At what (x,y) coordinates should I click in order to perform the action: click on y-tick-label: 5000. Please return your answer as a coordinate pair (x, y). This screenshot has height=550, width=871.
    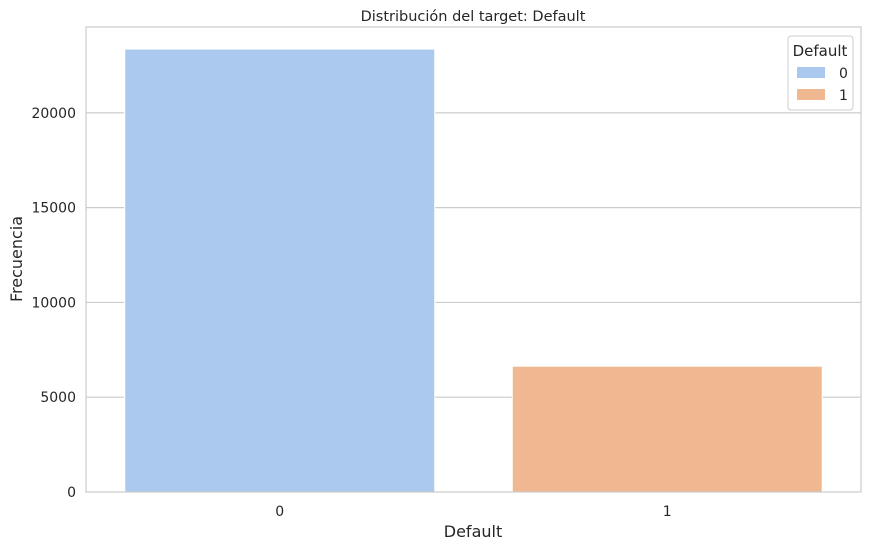
    Looking at the image, I should click on (58, 398).